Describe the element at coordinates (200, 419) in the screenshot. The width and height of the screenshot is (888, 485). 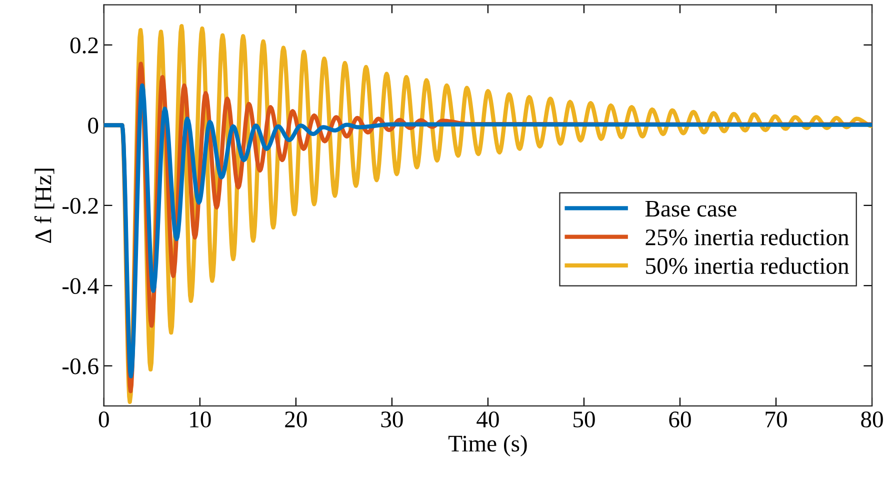
I see `x-tick-label: 10` at that location.